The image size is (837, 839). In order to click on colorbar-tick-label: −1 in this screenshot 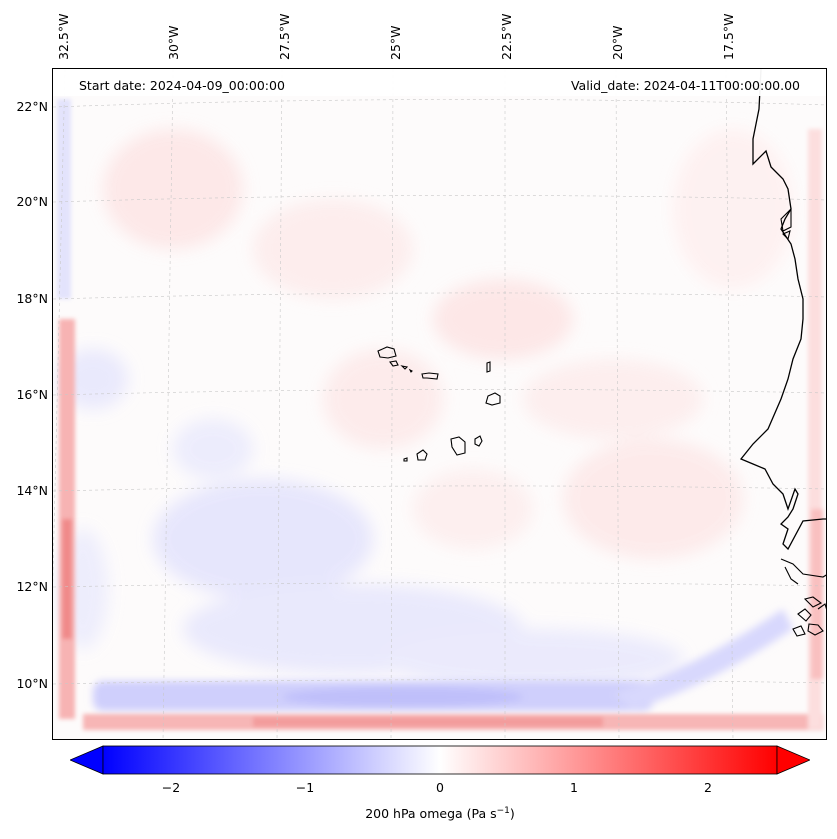, I will do `click(305, 787)`.